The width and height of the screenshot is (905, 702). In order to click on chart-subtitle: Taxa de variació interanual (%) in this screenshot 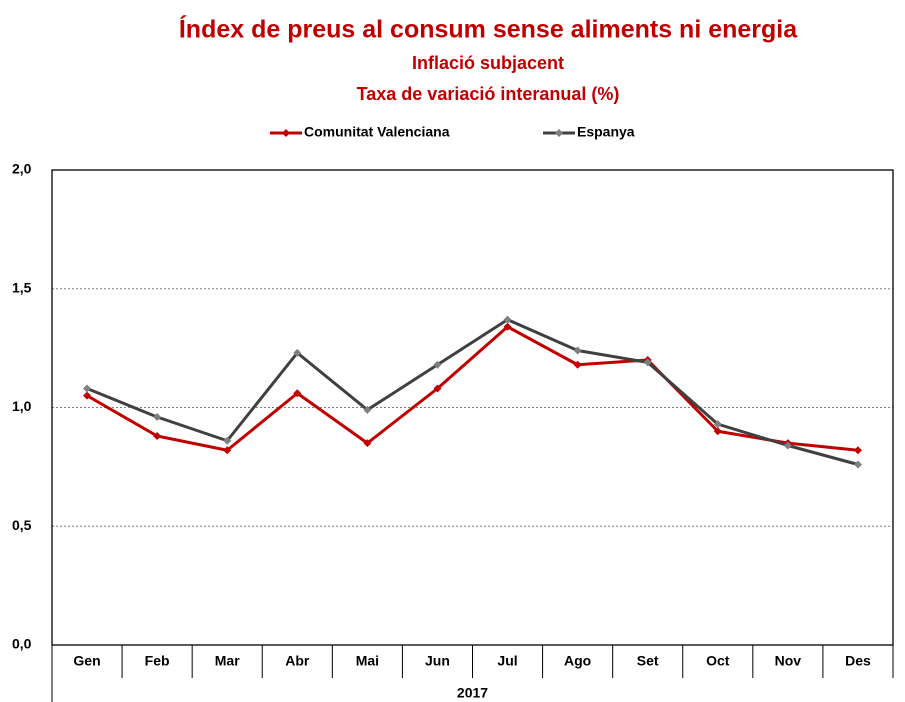, I will do `click(488, 94)`.